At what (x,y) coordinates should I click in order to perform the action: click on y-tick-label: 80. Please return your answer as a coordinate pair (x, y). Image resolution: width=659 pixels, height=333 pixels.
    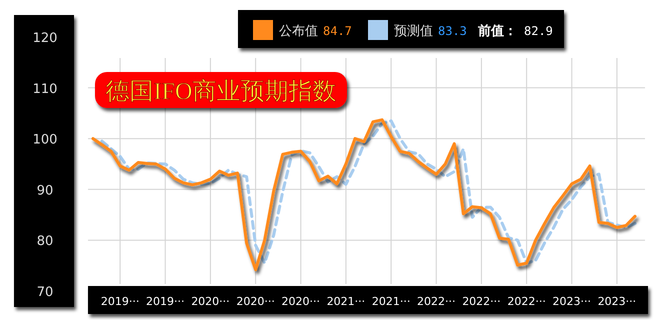
    Looking at the image, I should click on (45, 242).